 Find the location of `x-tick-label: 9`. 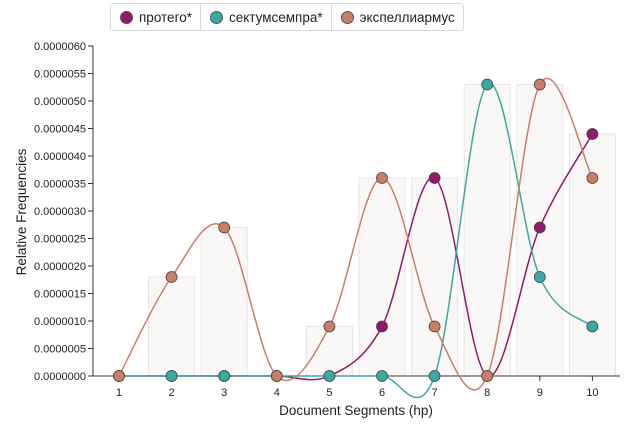

x-tick-label: 9 is located at coordinates (540, 393).